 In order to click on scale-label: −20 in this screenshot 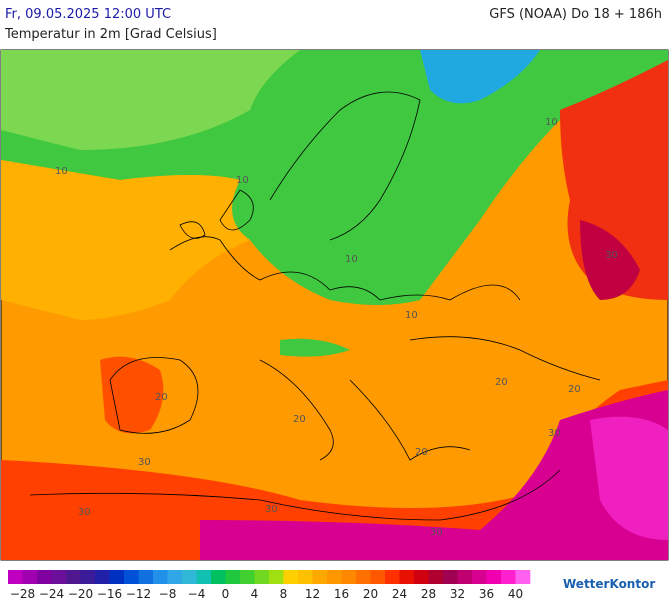, I will do `click(80, 593)`.